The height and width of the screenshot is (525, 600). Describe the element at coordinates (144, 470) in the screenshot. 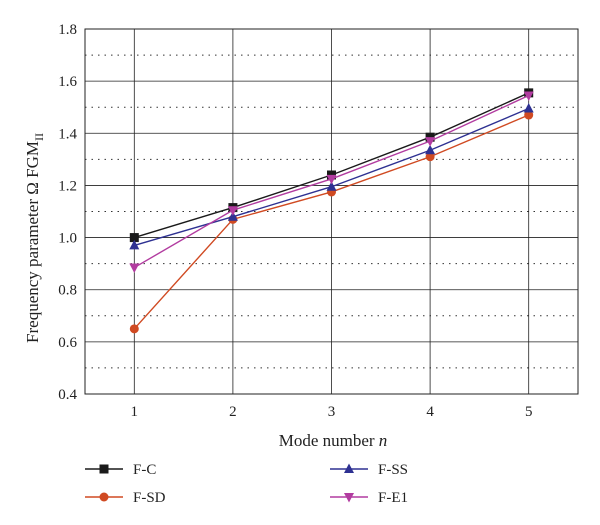

I see `legend-label: F-C` at that location.